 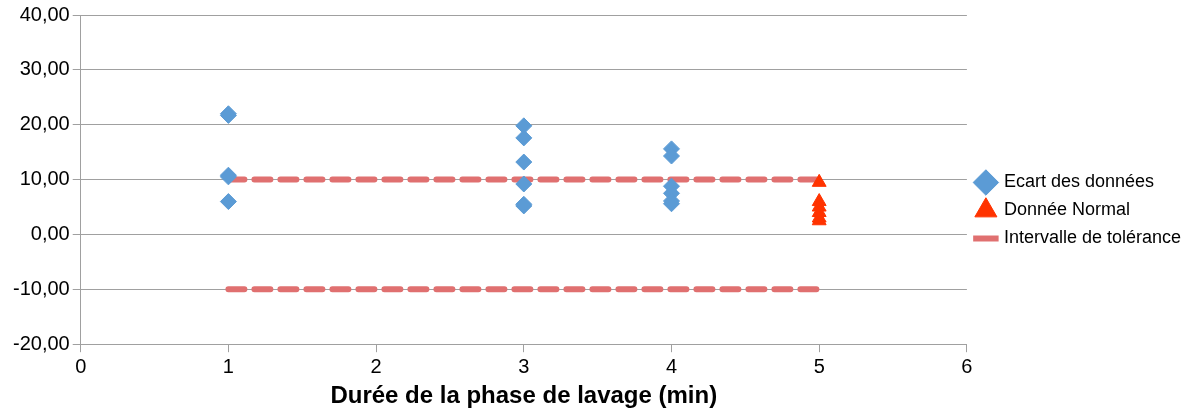 What do you see at coordinates (524, 395) in the screenshot?
I see `x-axis-title: Durée de la phase de lavage (min)` at bounding box center [524, 395].